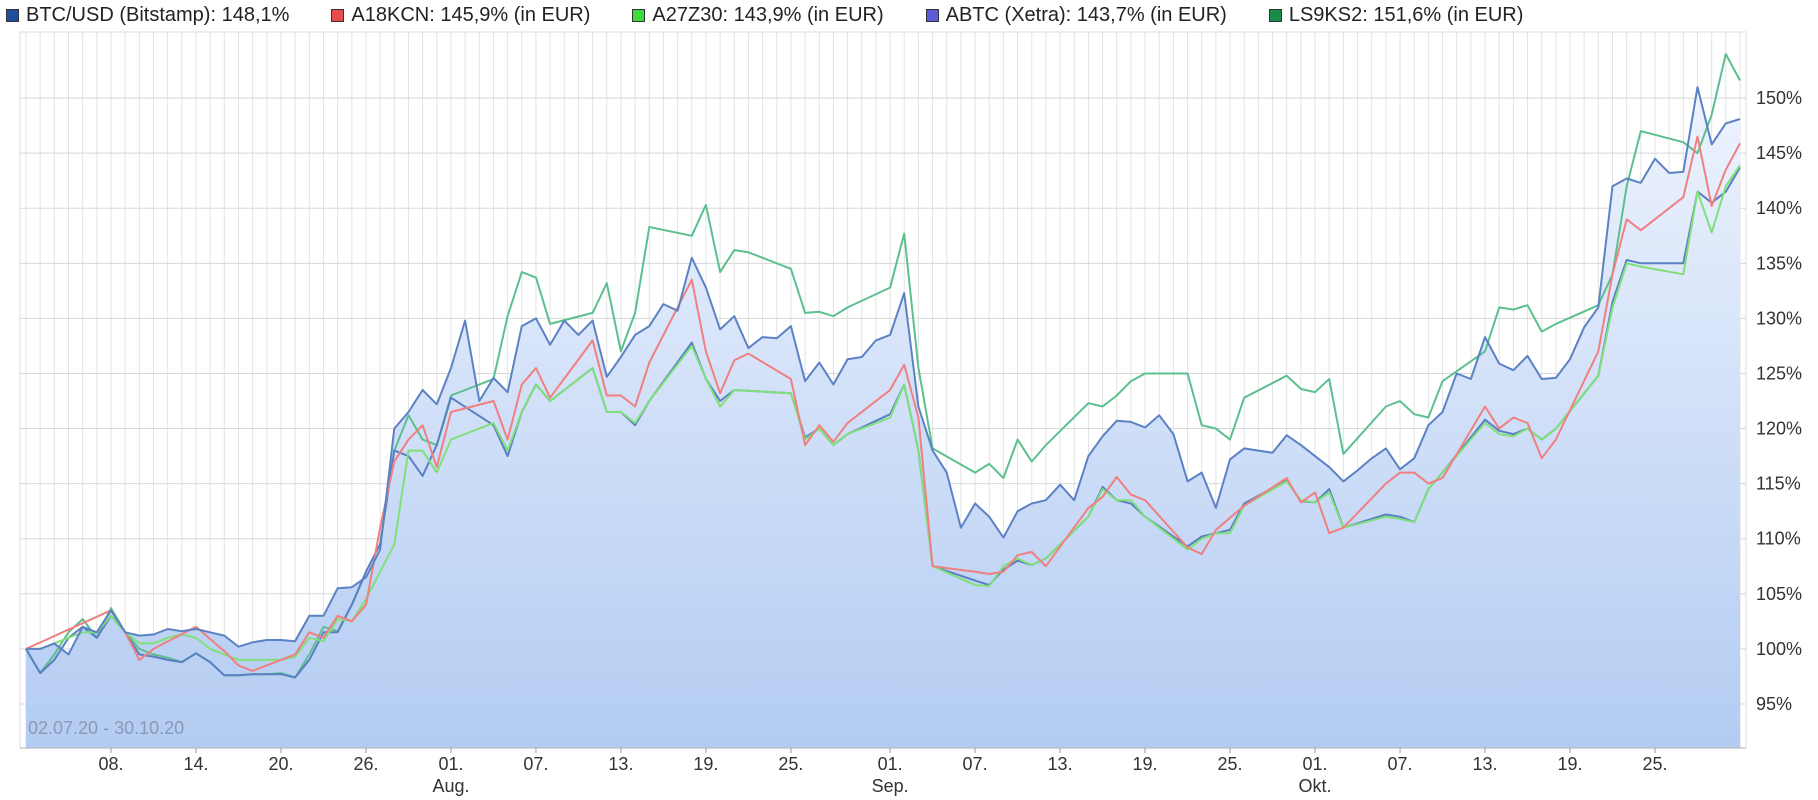 This screenshot has width=1818, height=800. Describe the element at coordinates (106, 728) in the screenshot. I see `date-range-label: 02.07.20 - 30.10.20` at that location.